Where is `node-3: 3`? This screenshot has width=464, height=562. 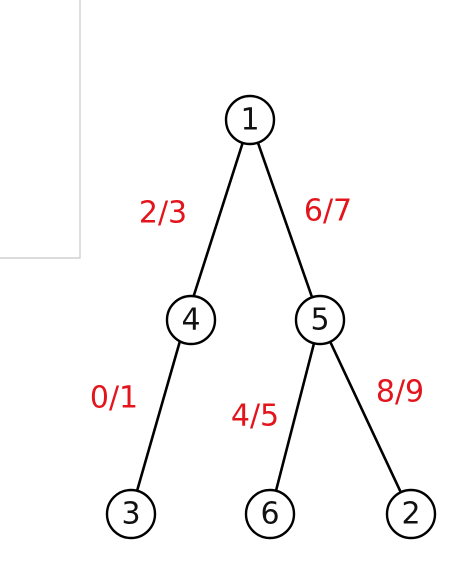
node-3: 3 is located at coordinates (131, 514).